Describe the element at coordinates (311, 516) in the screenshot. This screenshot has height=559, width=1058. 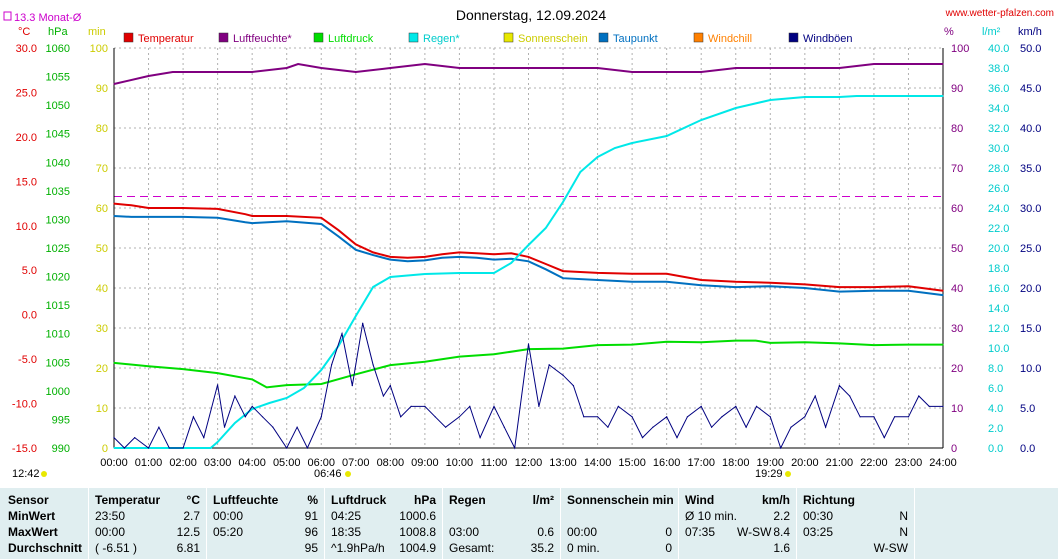
I see `table-cell-hum-val: 91` at that location.